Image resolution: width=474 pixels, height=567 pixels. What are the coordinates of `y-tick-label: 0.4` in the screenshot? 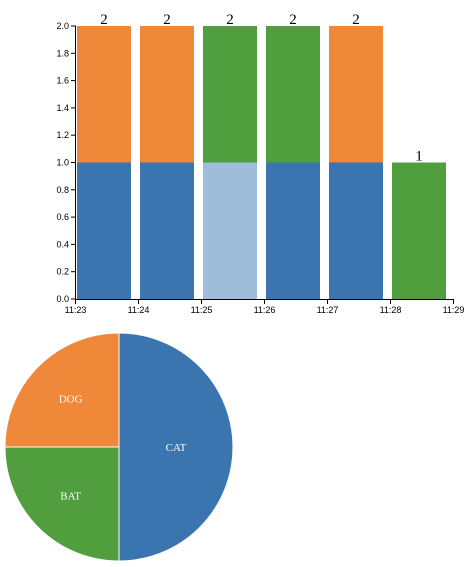 It's located at (62, 244).